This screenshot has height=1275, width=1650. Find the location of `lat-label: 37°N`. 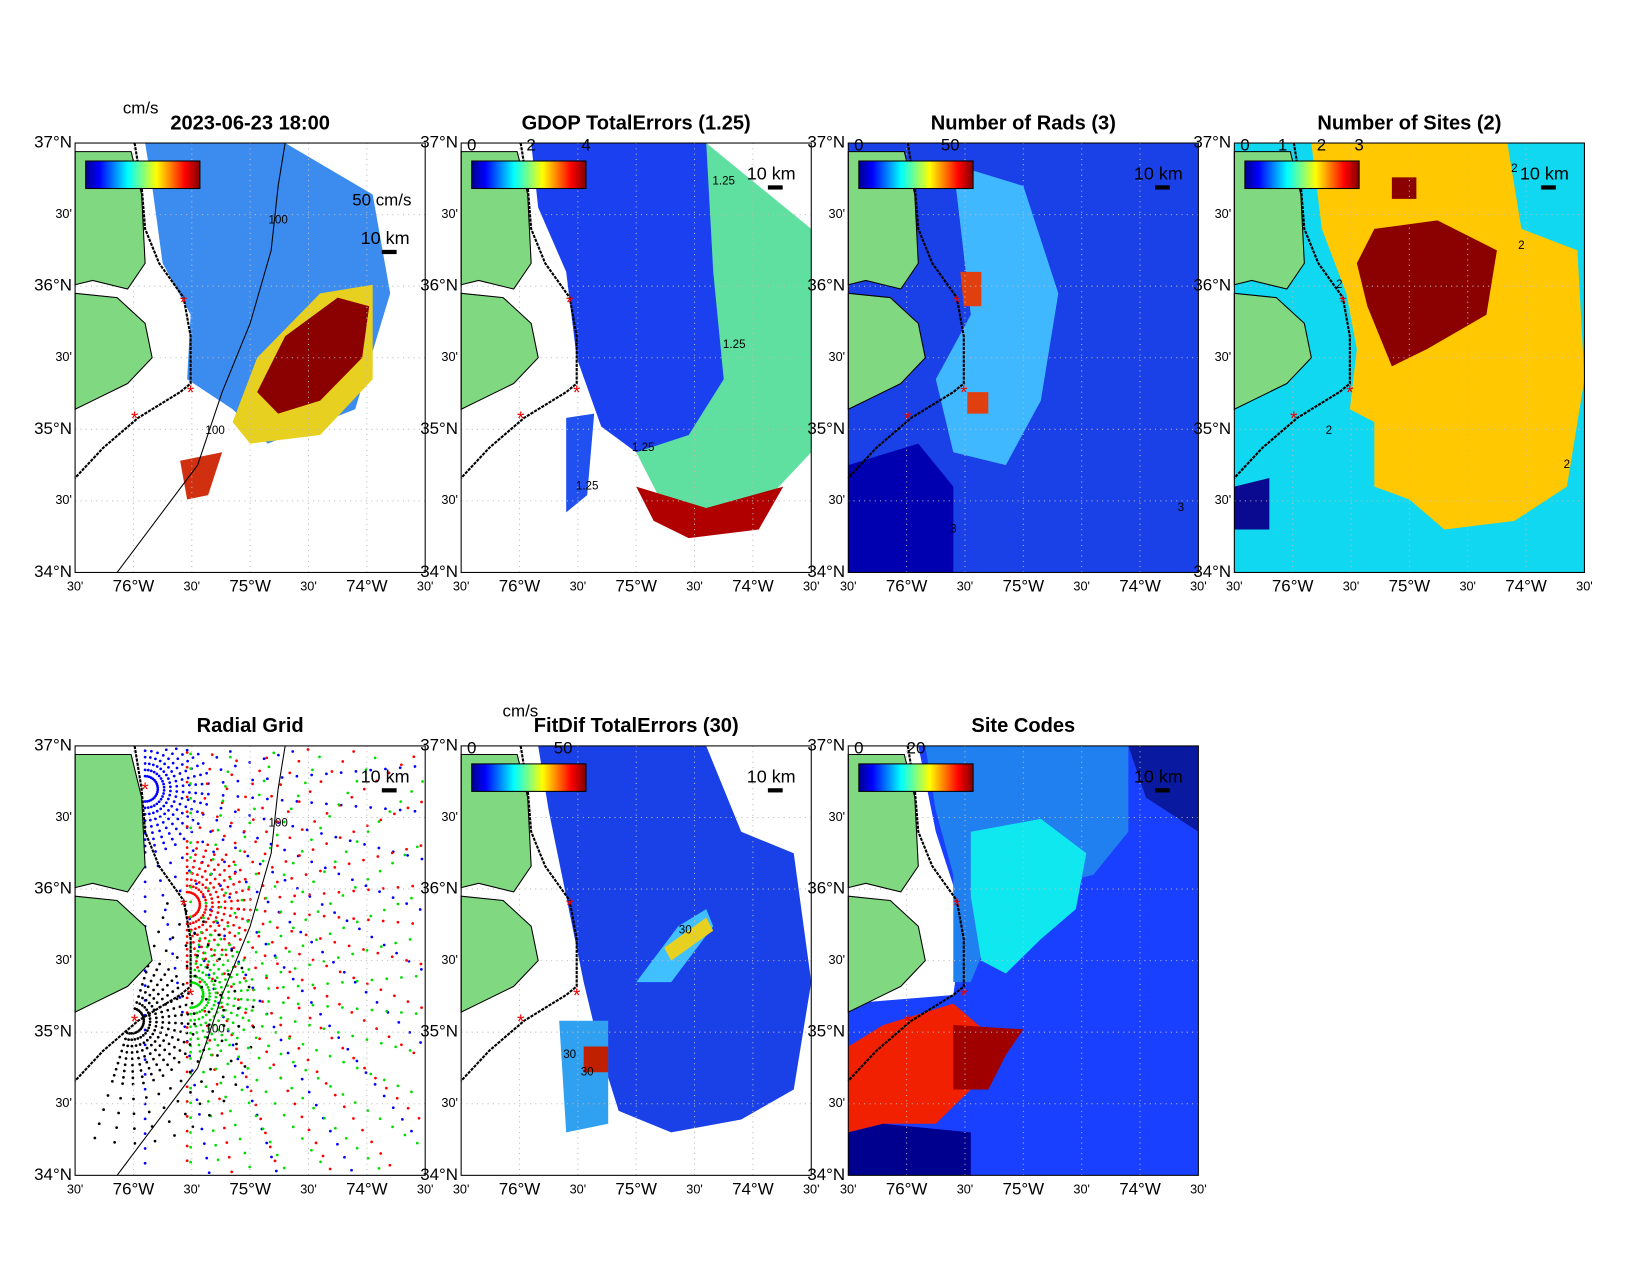

lat-label: 37°N is located at coordinates (53, 141).